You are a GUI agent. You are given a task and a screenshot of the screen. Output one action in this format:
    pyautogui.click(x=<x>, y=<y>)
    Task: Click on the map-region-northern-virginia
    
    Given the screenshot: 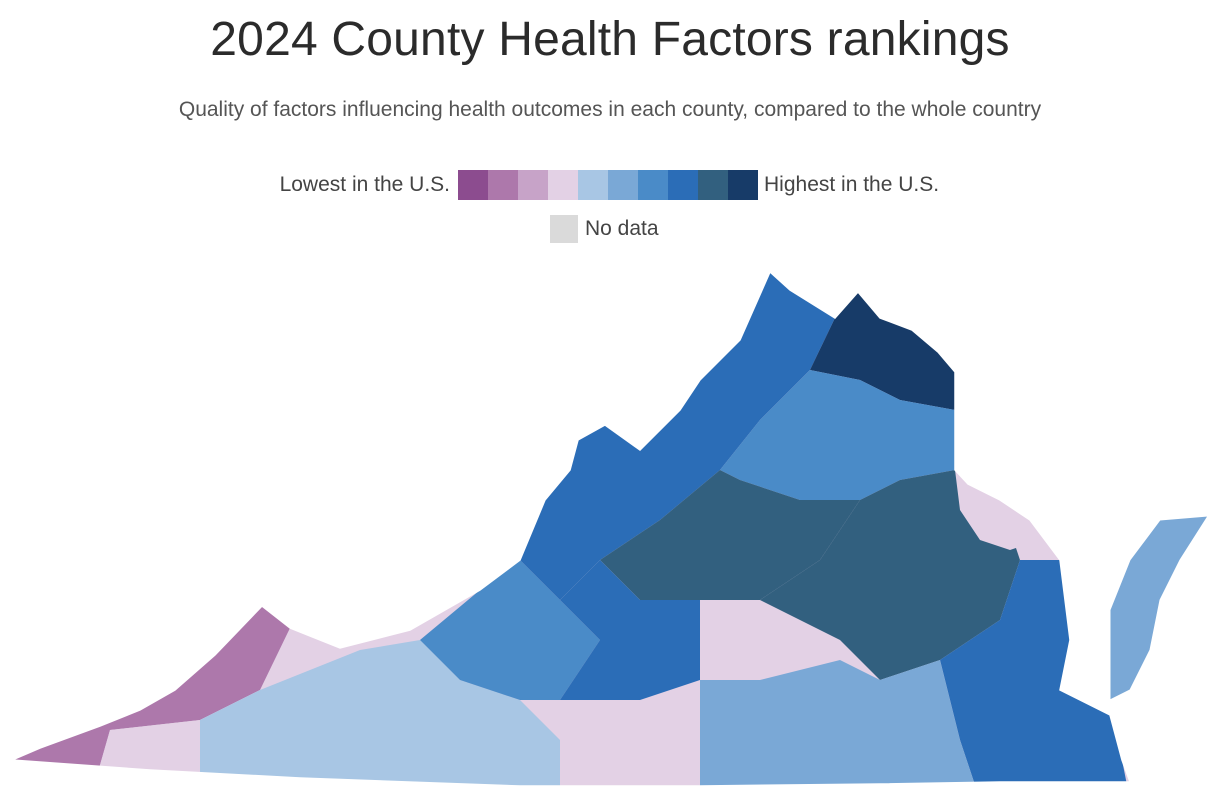 What is the action you would take?
    pyautogui.click(x=882, y=351)
    